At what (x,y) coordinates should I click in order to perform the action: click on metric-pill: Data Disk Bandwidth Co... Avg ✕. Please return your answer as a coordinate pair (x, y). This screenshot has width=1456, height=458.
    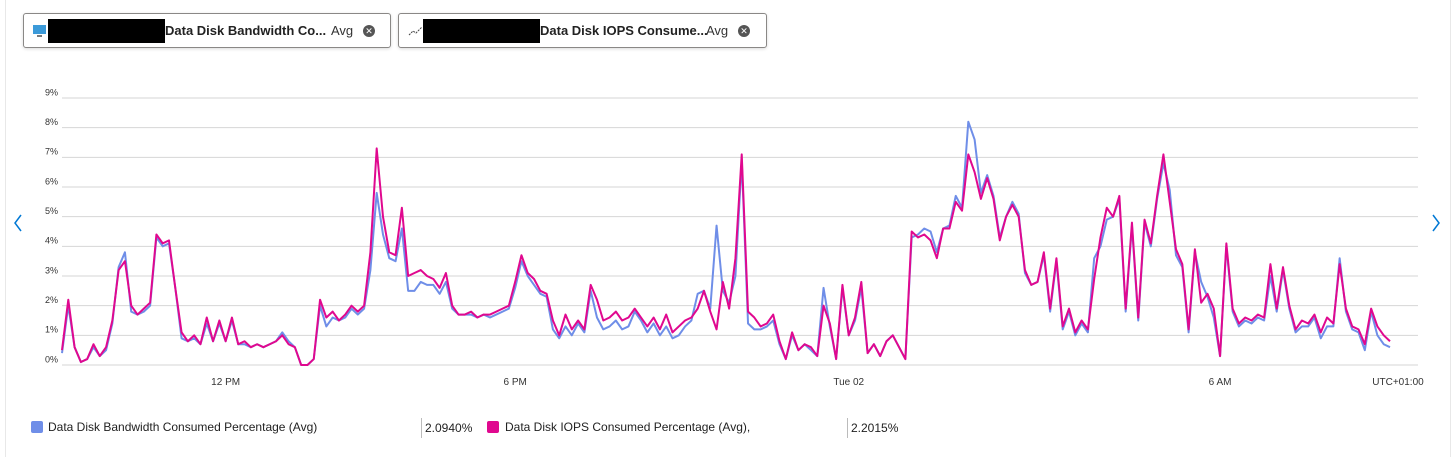
    Looking at the image, I should click on (207, 30).